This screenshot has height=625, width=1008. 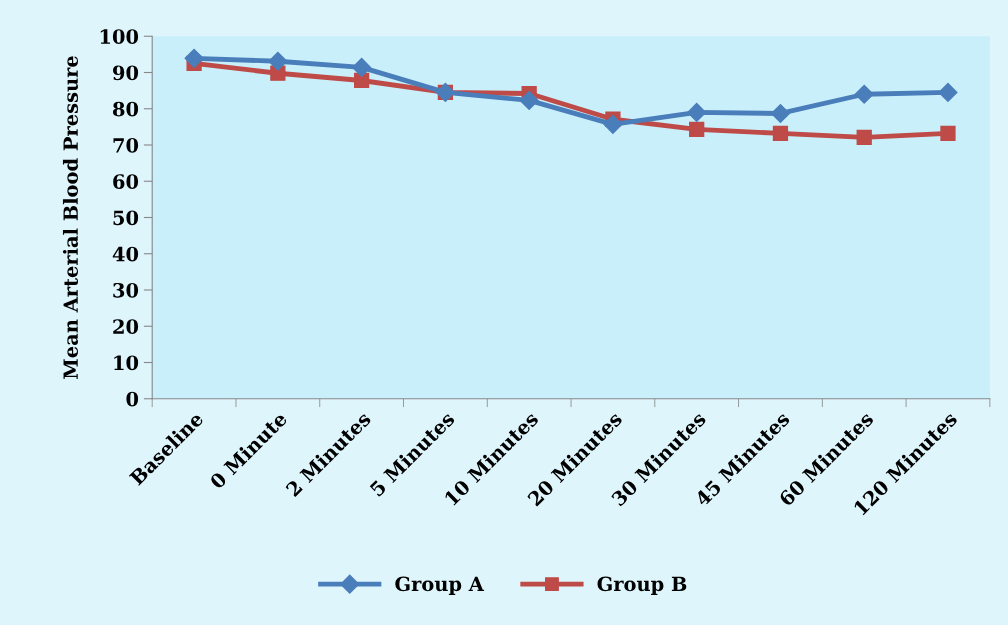 What do you see at coordinates (119, 36) in the screenshot?
I see `y-tick-label: 100` at bounding box center [119, 36].